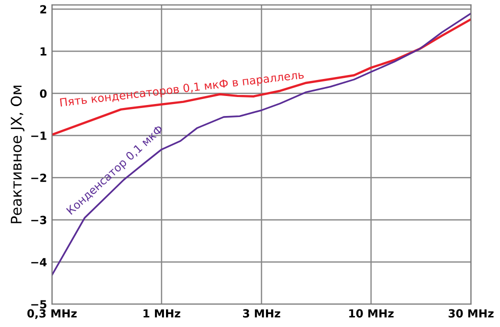  Describe the element at coordinates (43, 9) in the screenshot. I see `y-tick-label: 2` at that location.